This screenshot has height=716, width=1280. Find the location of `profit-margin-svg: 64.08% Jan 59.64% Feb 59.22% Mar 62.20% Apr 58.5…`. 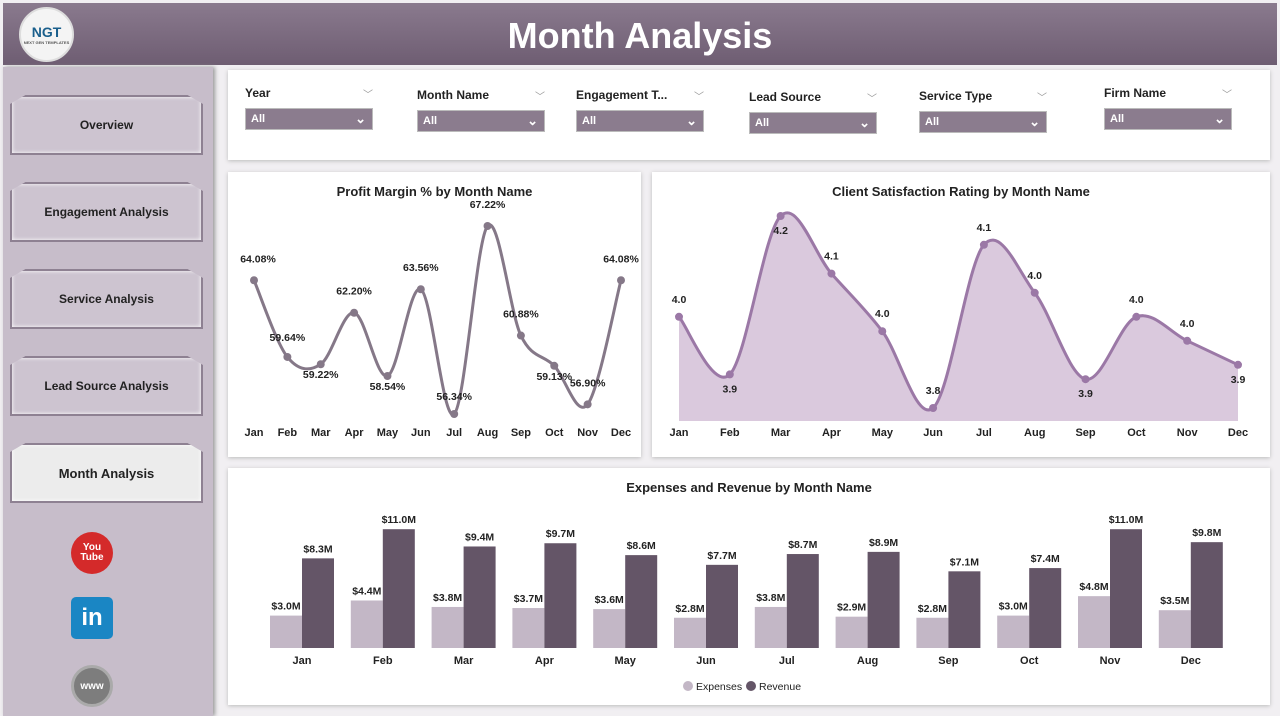

profit-margin-svg: 64.08% Jan 59.64% Feb 59.22% Mar 62.20% Apr 58.5… is located at coordinates (439, 319).